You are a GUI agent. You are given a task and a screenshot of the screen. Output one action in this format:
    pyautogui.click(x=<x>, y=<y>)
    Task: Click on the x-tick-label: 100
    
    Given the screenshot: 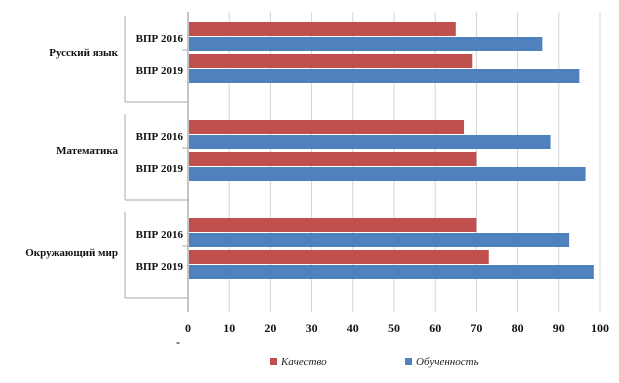 What is the action you would take?
    pyautogui.click(x=600, y=328)
    